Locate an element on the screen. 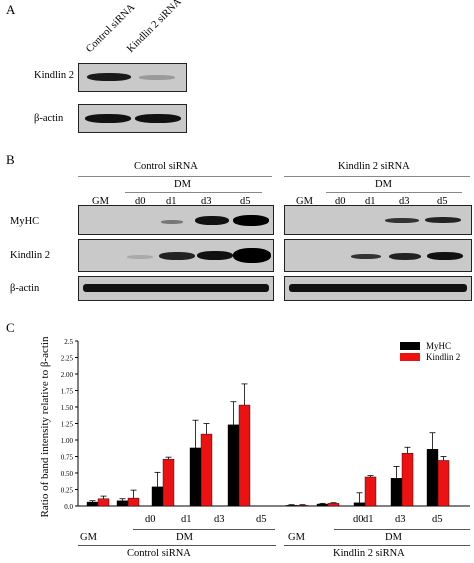  lane-d5-control: d5 is located at coordinates (245, 201).